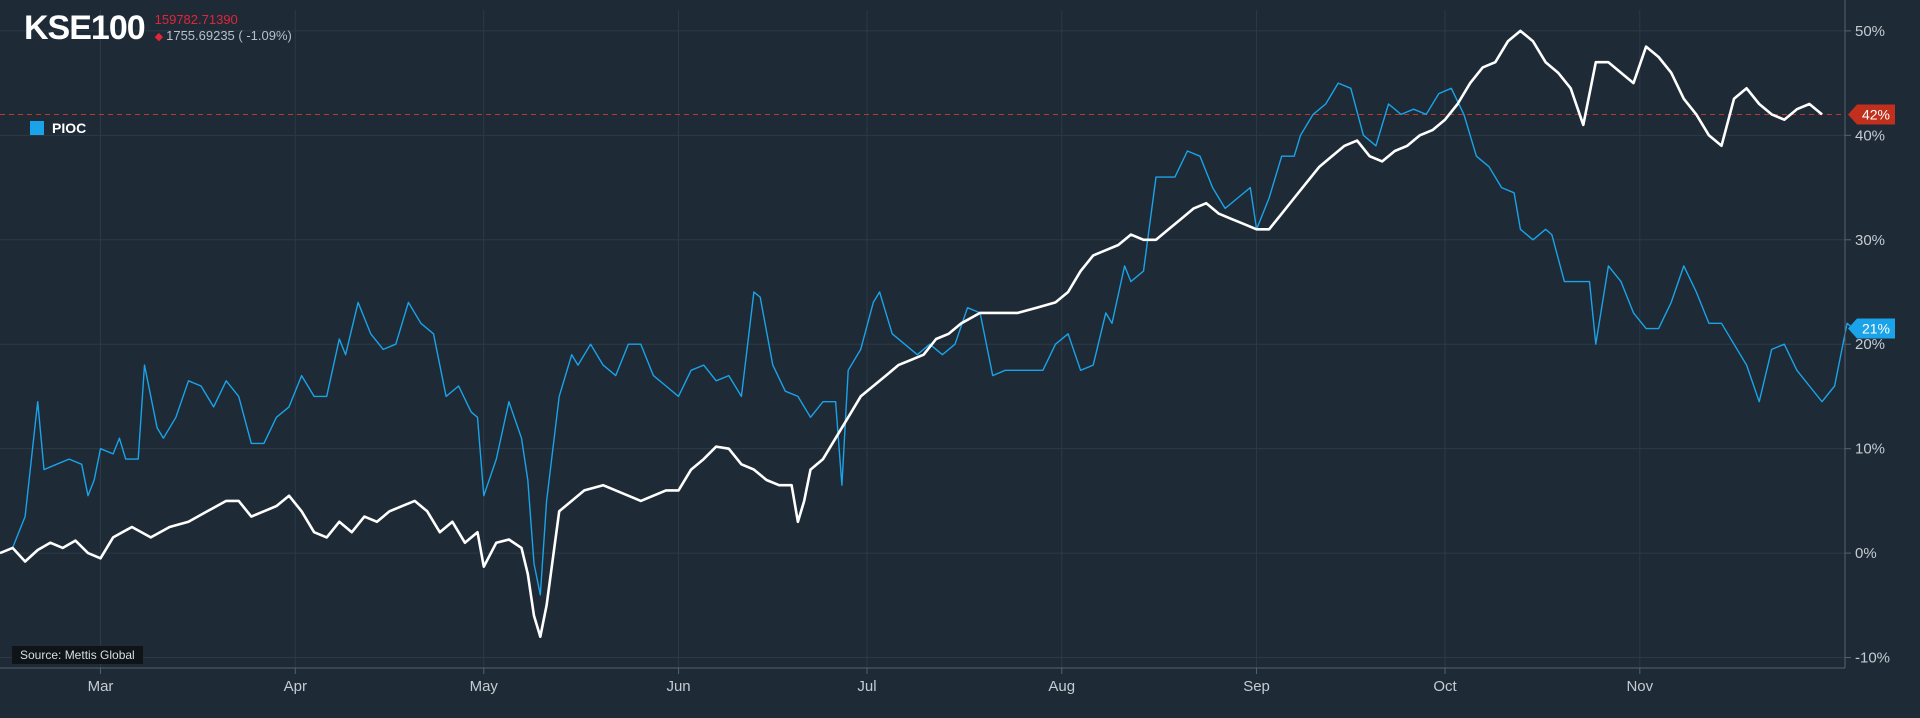 This screenshot has height=718, width=1920. Describe the element at coordinates (1061, 686) in the screenshot. I see `x-tick-label: Aug` at that location.